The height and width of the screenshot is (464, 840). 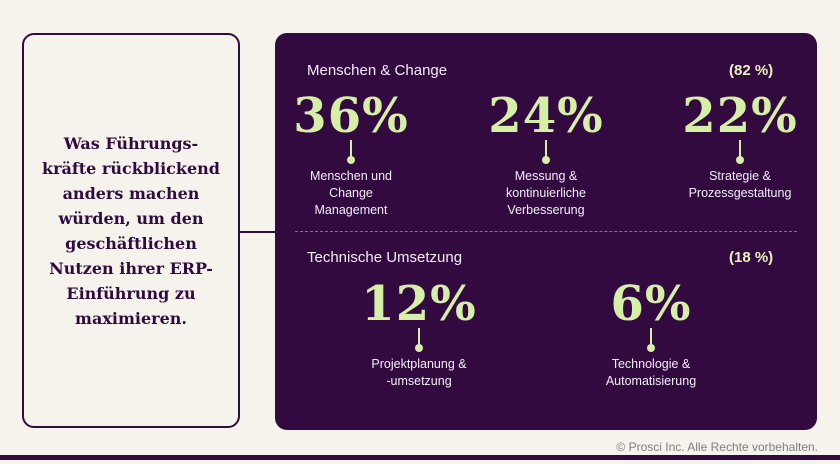 I want to click on stat-strategy: 22% Strategie & Prozessgestaltung, so click(x=740, y=147).